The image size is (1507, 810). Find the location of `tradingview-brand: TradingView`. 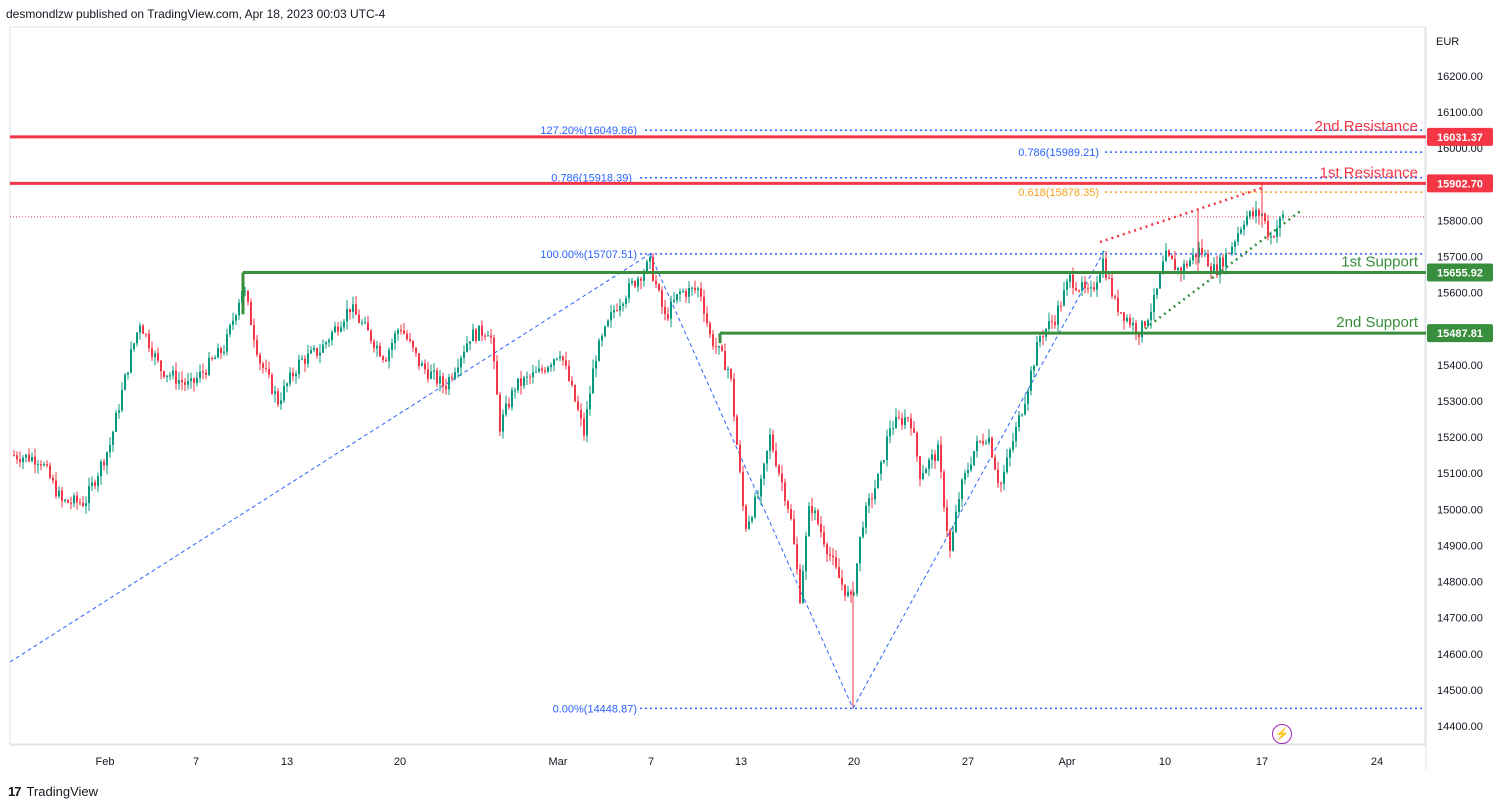

tradingview-brand: TradingView is located at coordinates (62, 791).